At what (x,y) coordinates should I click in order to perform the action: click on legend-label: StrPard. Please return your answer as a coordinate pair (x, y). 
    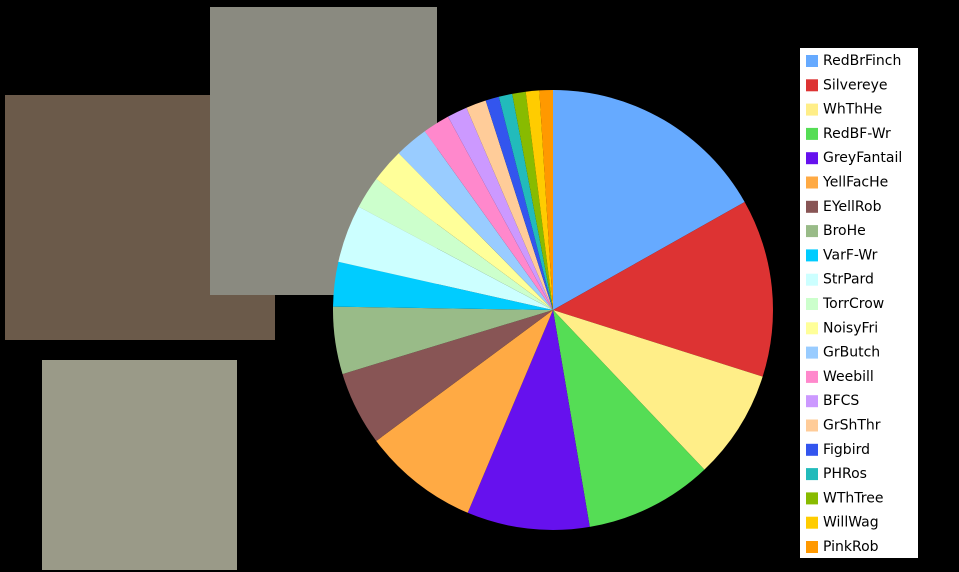
    Looking at the image, I should click on (848, 280).